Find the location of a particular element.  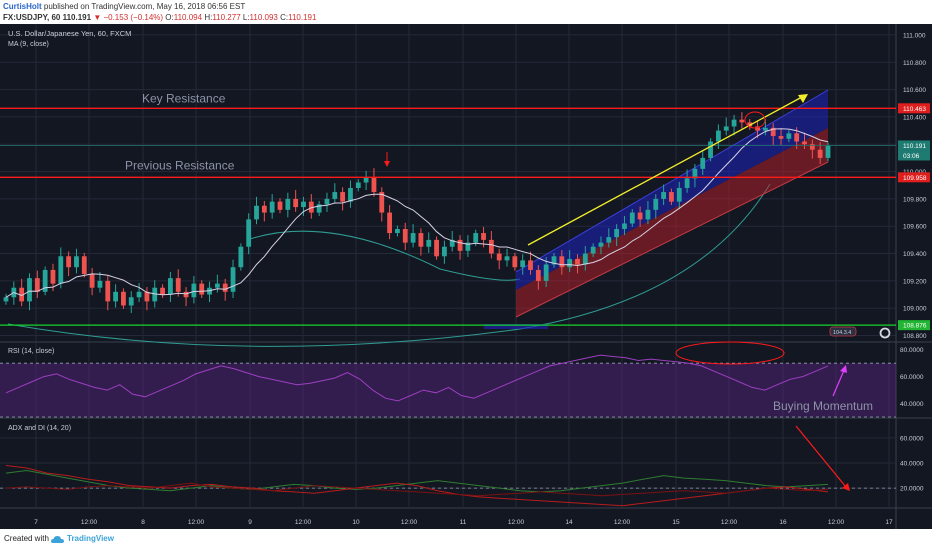

trend-arrow-line is located at coordinates (665, 171).